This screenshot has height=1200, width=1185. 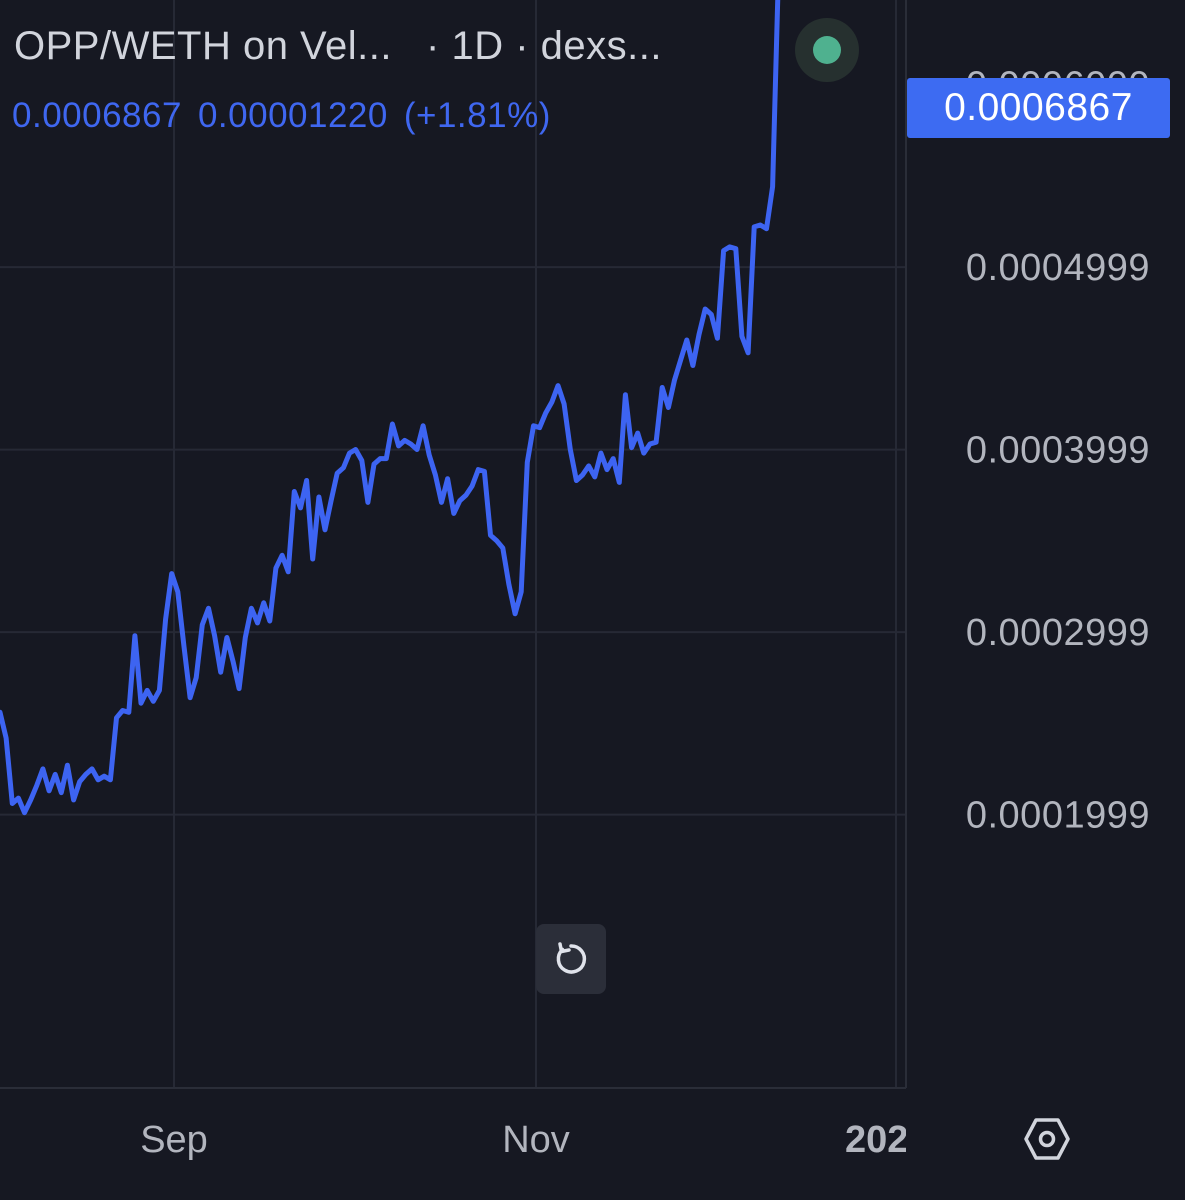 I want to click on live-status-dot-icon, so click(x=827, y=50).